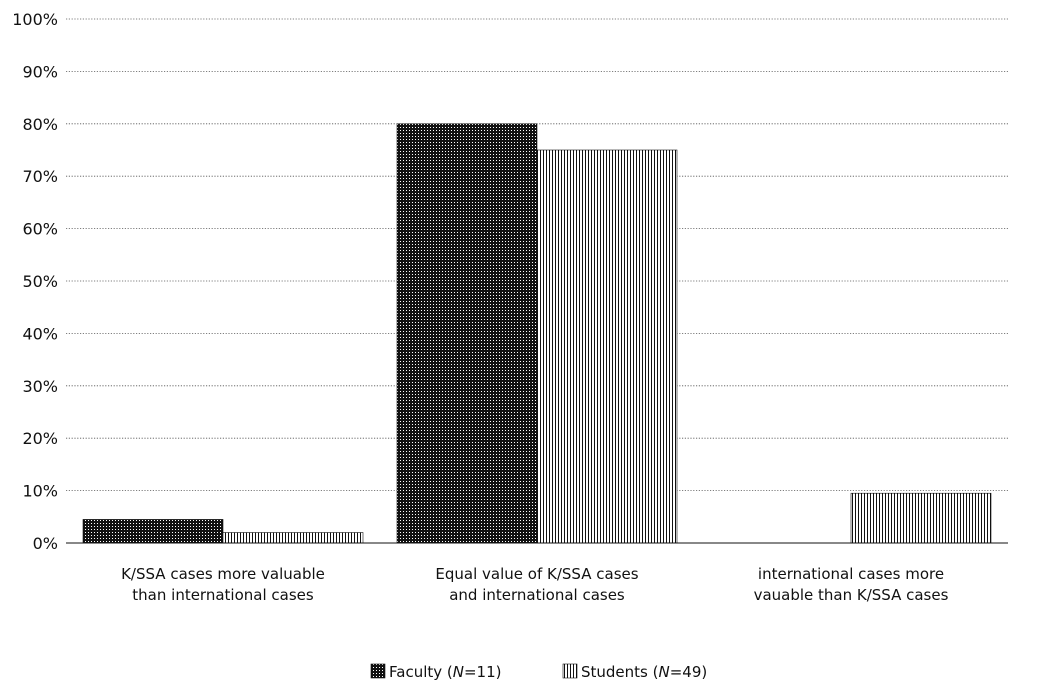  I want to click on legend-label-prefix: Students (, so click(619, 672).